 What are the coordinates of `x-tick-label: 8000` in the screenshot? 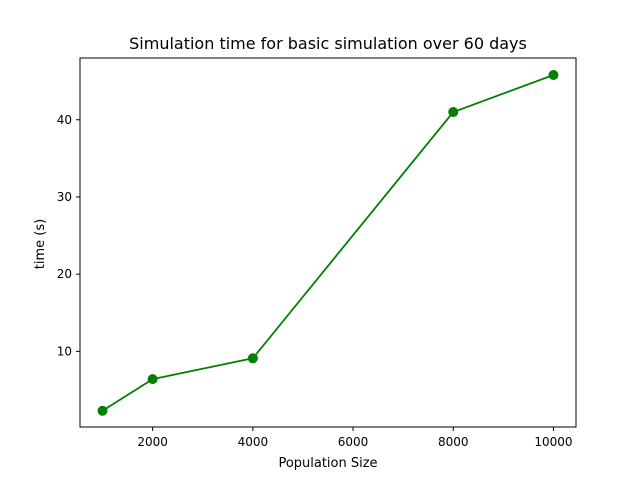 It's located at (453, 442).